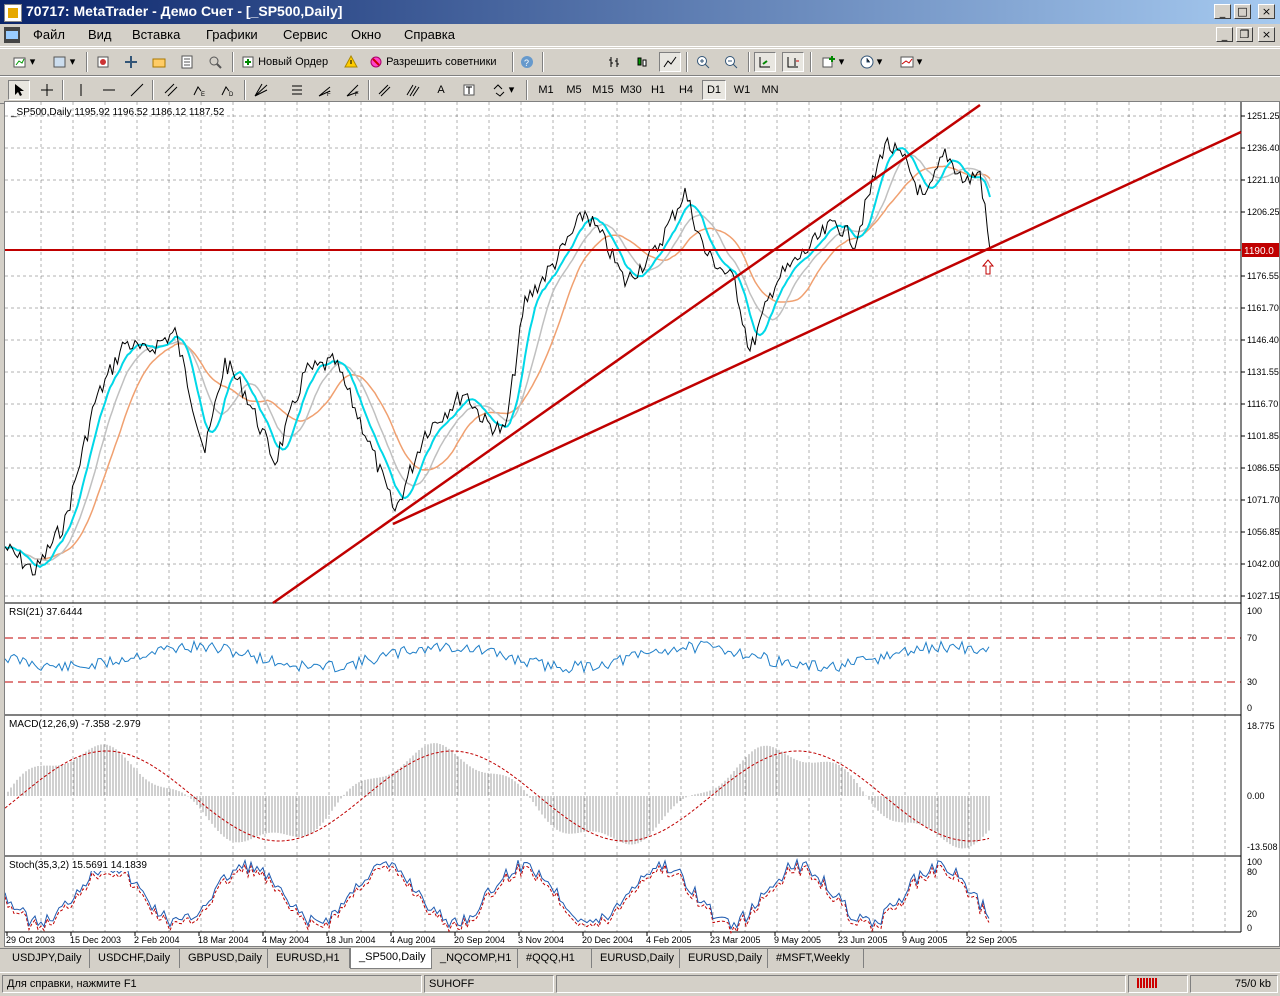 This screenshot has width=1280, height=996. What do you see at coordinates (49, 34) in the screenshot?
I see `menu-file: Файл` at bounding box center [49, 34].